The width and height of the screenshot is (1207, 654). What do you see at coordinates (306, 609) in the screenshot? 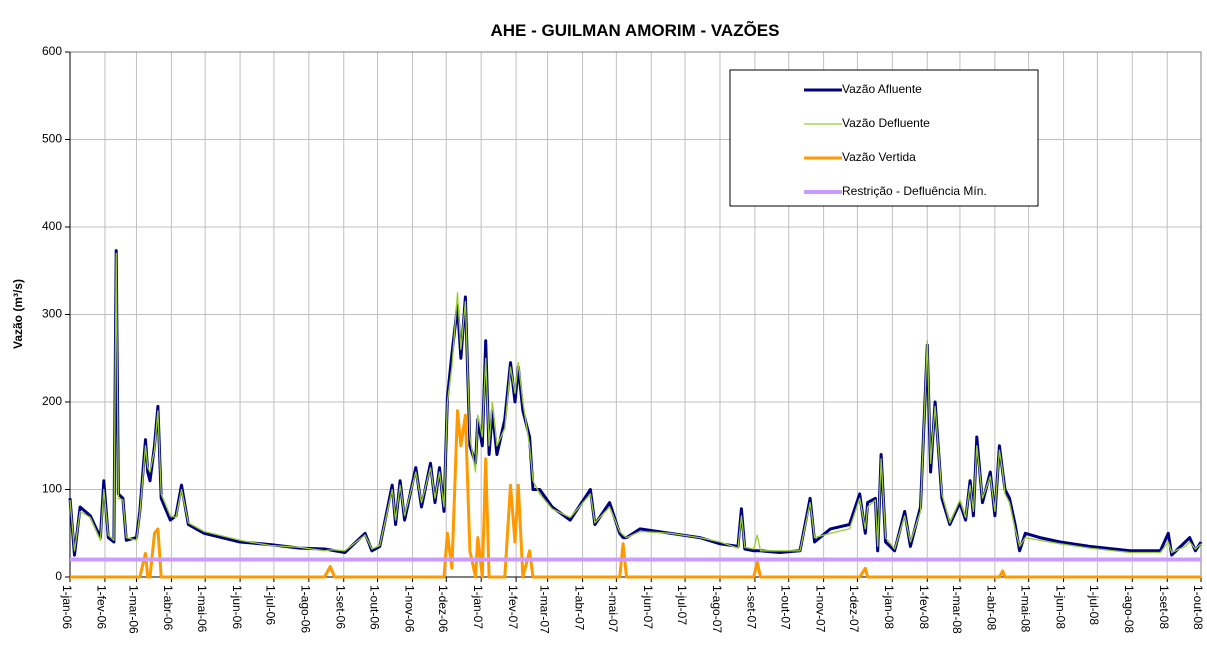
I see `x-tick-label: 1-ago-06` at bounding box center [306, 609].